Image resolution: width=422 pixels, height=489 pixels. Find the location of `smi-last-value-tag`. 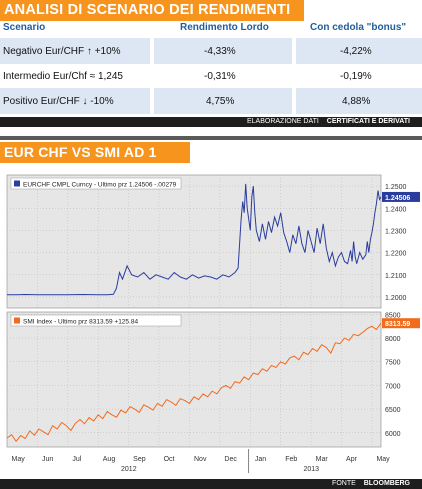

smi-last-value-tag is located at coordinates (401, 323).